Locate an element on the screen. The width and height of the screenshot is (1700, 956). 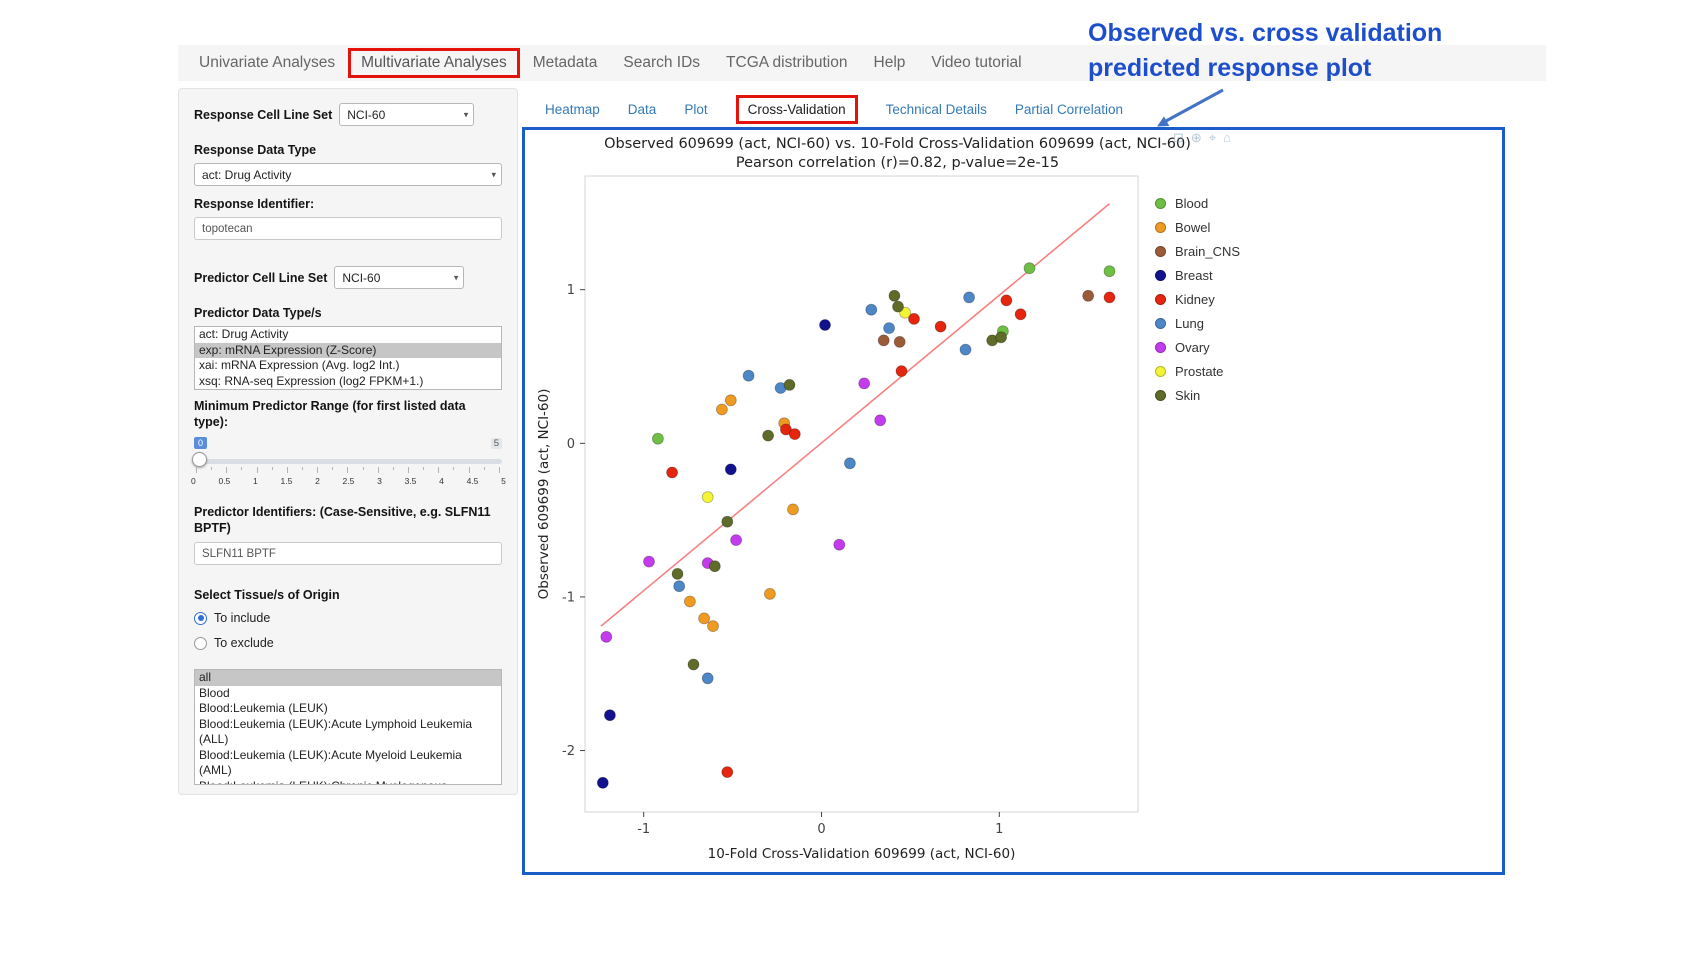
nav-tab-search-ids: Search IDs is located at coordinates (662, 62).